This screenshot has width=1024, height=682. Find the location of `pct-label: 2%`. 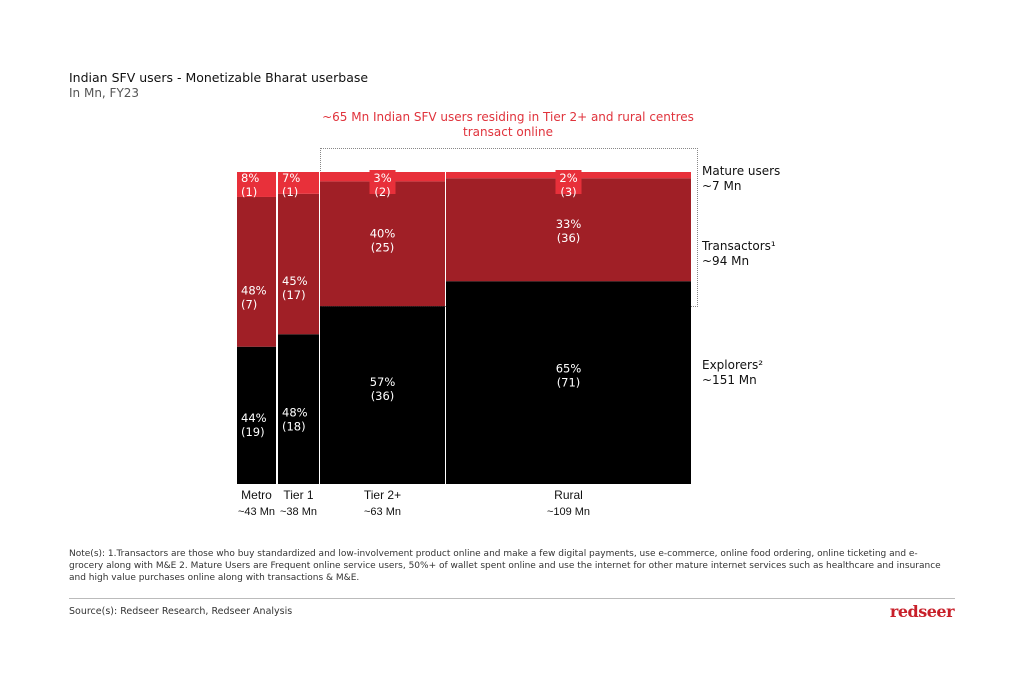

pct-label: 2% is located at coordinates (568, 178).